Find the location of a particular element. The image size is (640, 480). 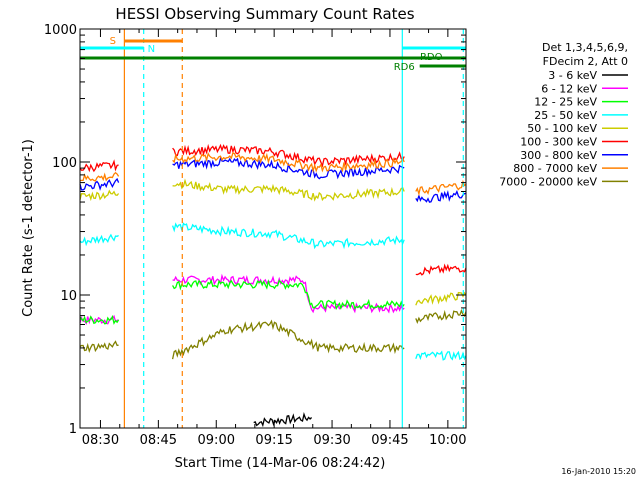

x-tick-label: 09:45 is located at coordinates (389, 440).